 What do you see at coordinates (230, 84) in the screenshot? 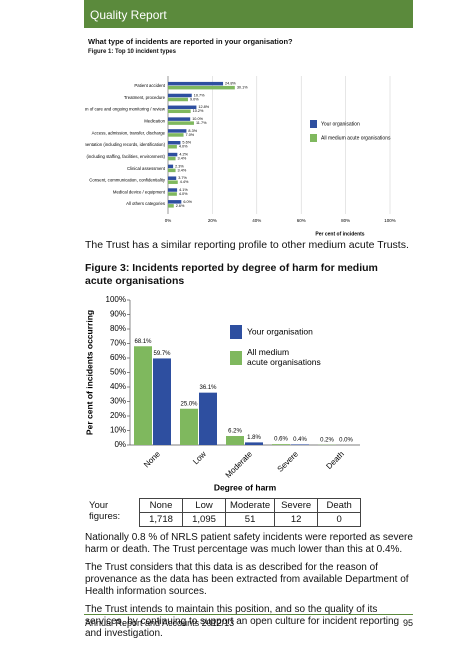
I see `value-label: 24.8%` at bounding box center [230, 84].